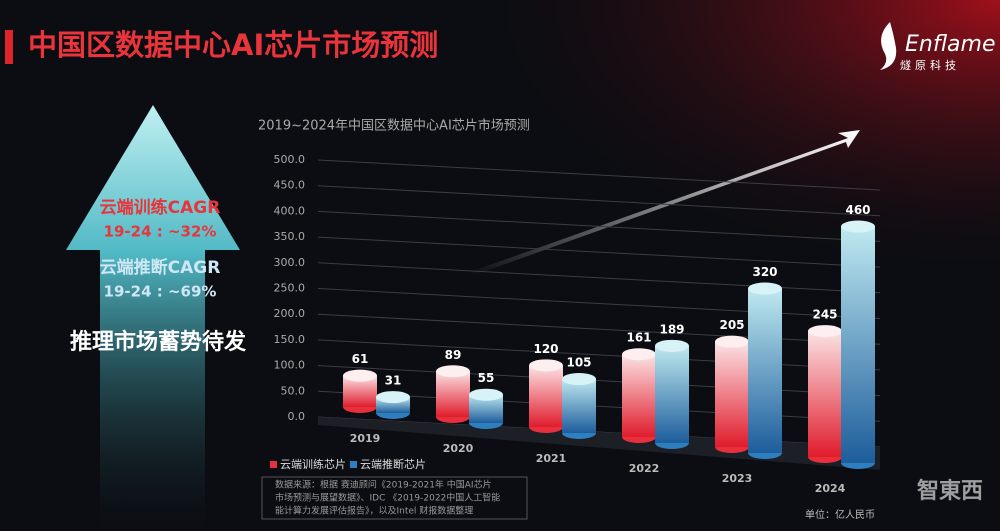 Image resolution: width=1000 pixels, height=531 pixels. Describe the element at coordinates (290, 159) in the screenshot. I see `y-tick-label: 500.0` at that location.